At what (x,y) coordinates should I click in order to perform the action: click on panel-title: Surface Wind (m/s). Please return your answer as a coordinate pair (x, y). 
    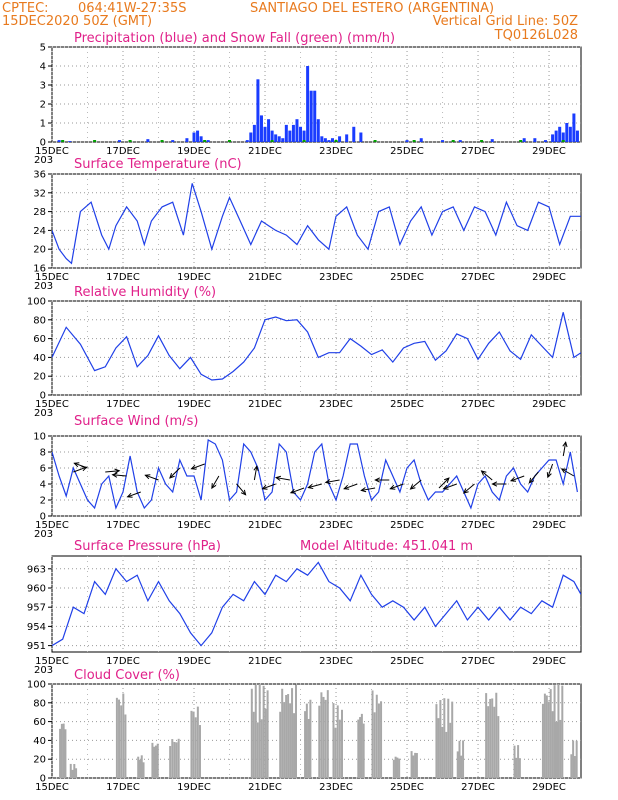
    Looking at the image, I should click on (136, 421).